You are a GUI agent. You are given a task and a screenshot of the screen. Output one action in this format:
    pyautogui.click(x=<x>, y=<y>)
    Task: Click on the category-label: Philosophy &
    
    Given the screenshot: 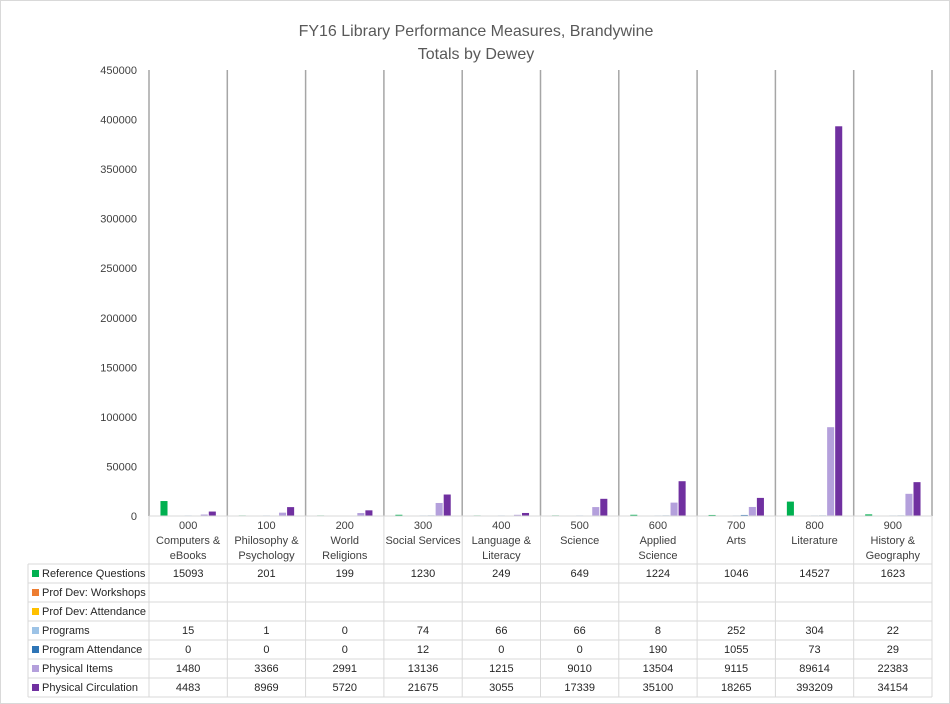 What is the action you would take?
    pyautogui.click(x=266, y=541)
    